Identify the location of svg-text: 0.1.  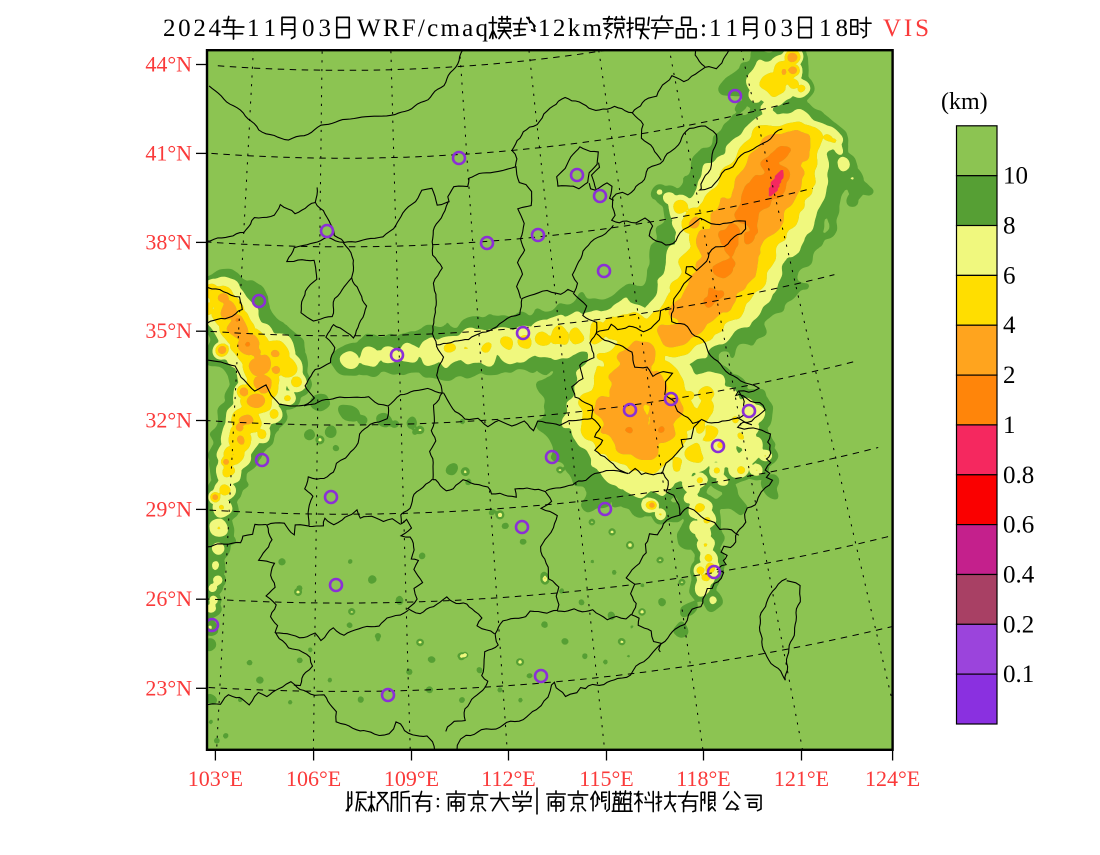
(1018, 674).